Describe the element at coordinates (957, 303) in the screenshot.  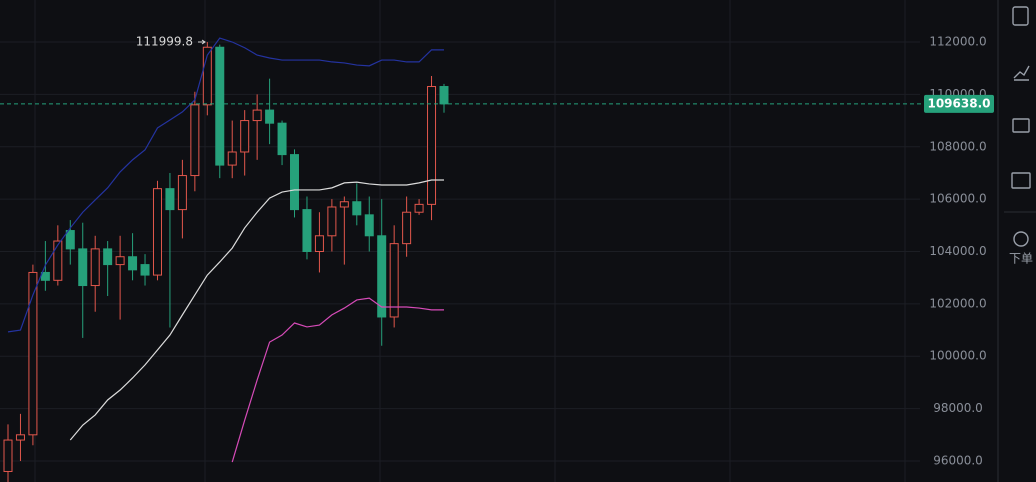
I see `y-tick-label: 102000.0` at that location.